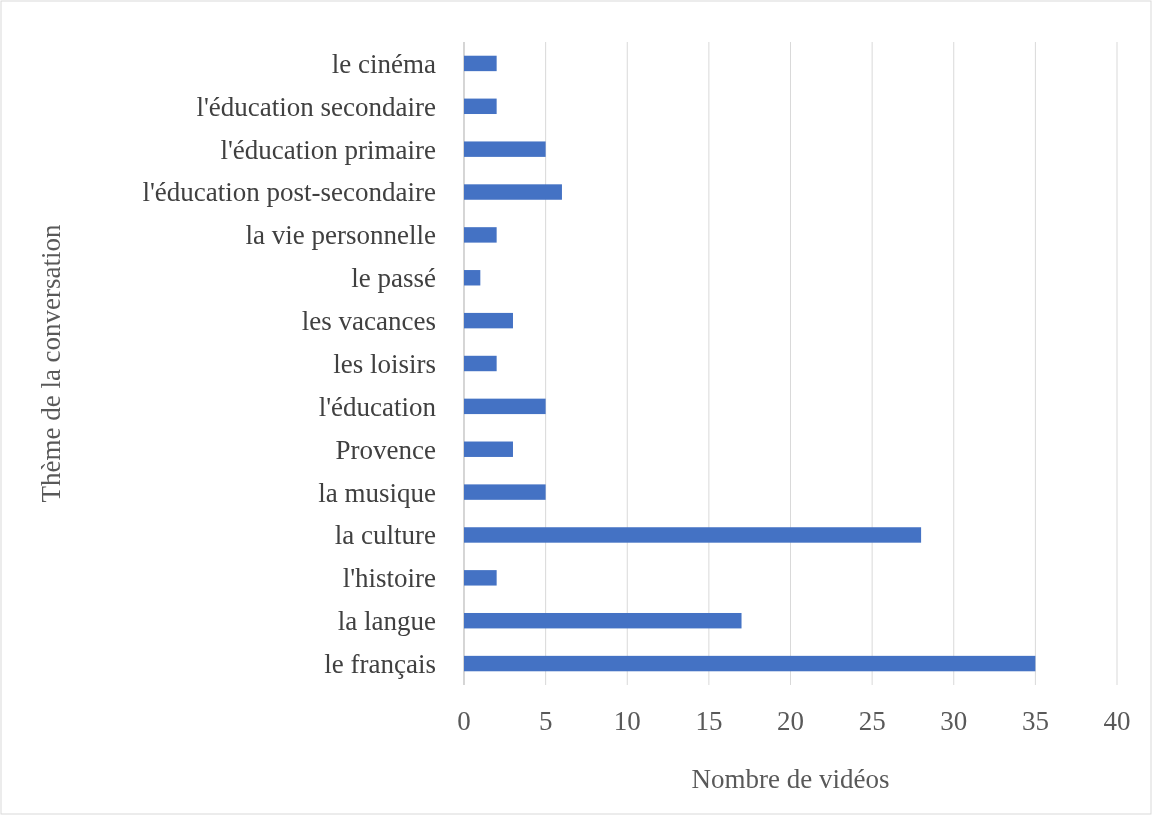 Image resolution: width=1152 pixels, height=815 pixels. What do you see at coordinates (377, 406) in the screenshot?
I see `y-tick-label: l'éducation` at bounding box center [377, 406].